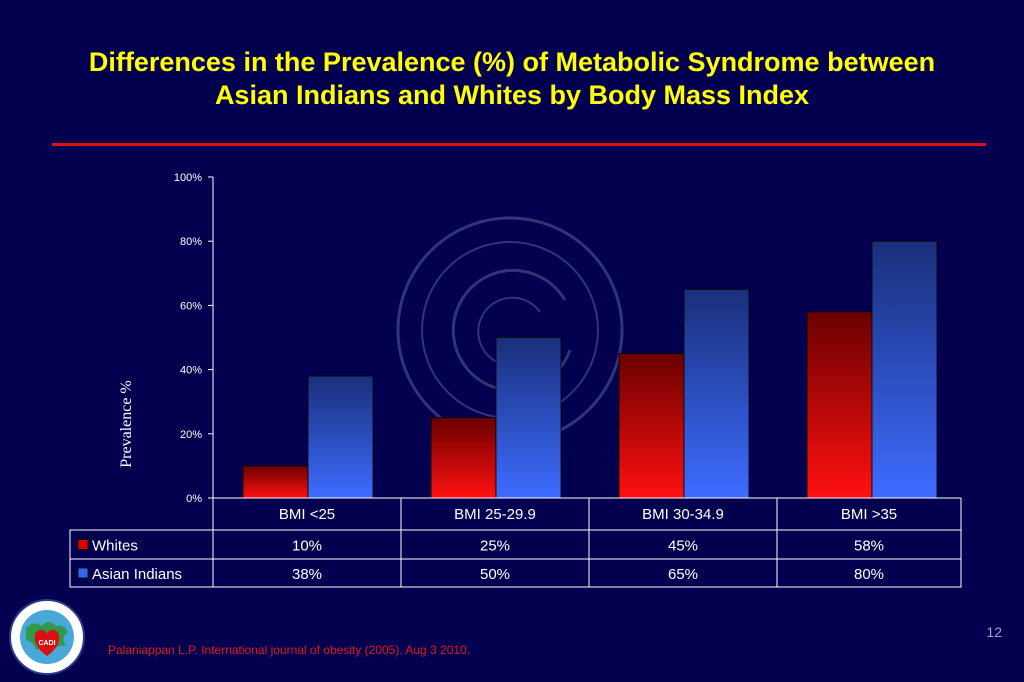 The height and width of the screenshot is (682, 1024). Describe the element at coordinates (191, 242) in the screenshot. I see `y-tick-label: 80%` at that location.